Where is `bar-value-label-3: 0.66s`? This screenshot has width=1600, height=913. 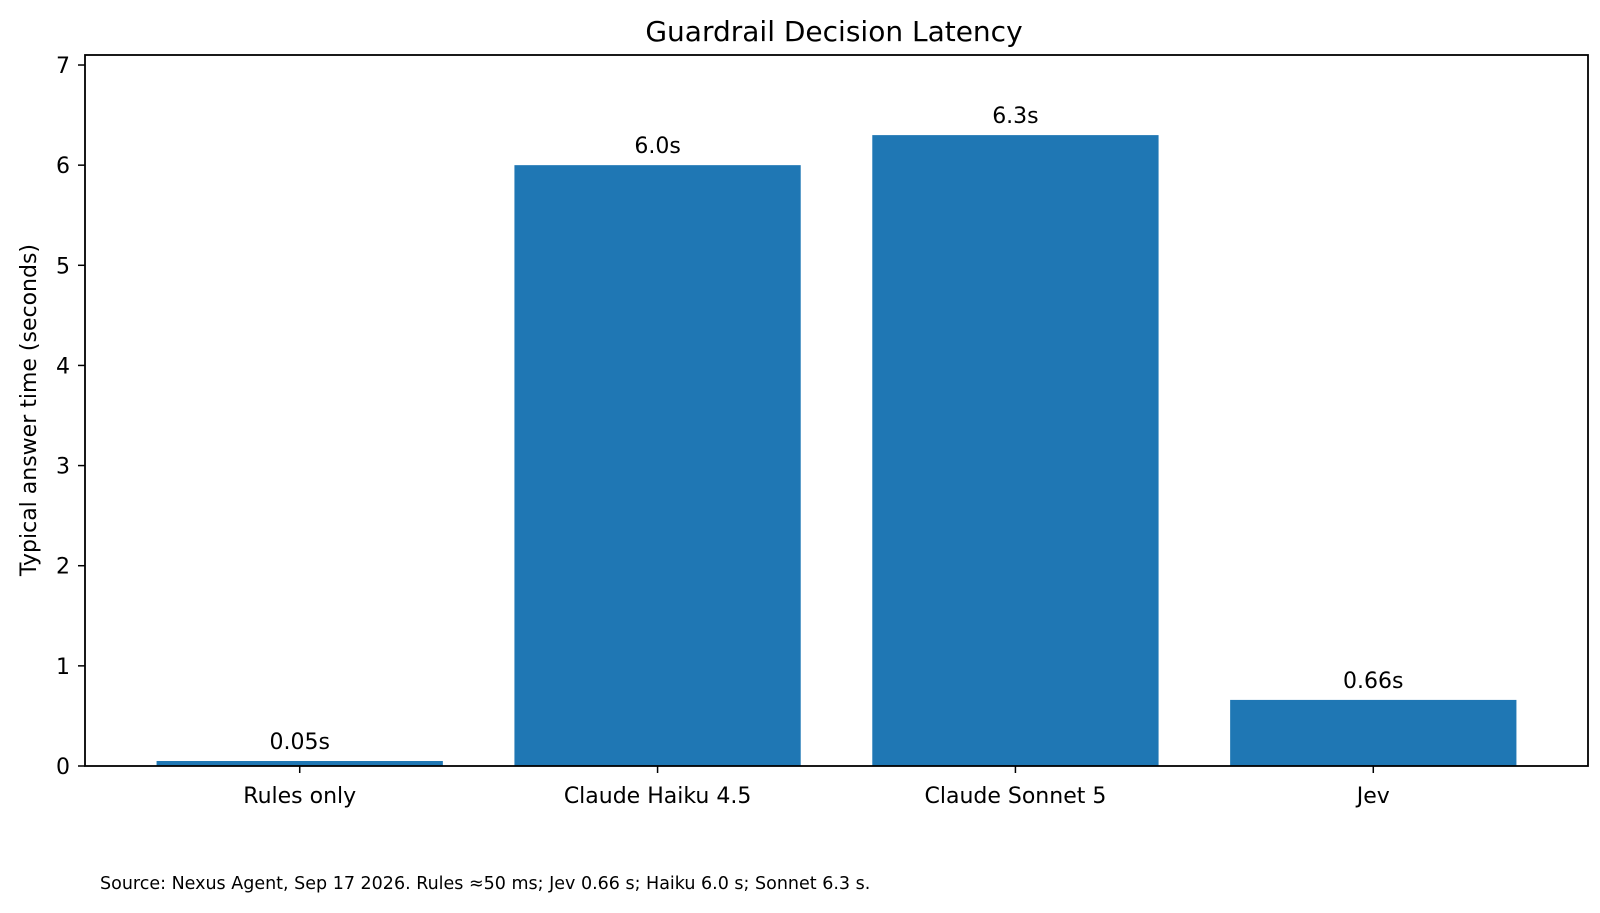
bar-value-label-3: 0.66s is located at coordinates (1373, 681).